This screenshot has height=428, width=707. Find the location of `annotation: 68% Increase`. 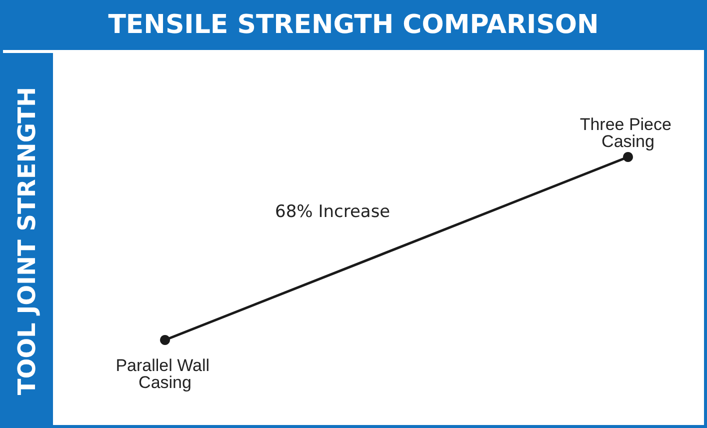

annotation: 68% Increase is located at coordinates (332, 212).